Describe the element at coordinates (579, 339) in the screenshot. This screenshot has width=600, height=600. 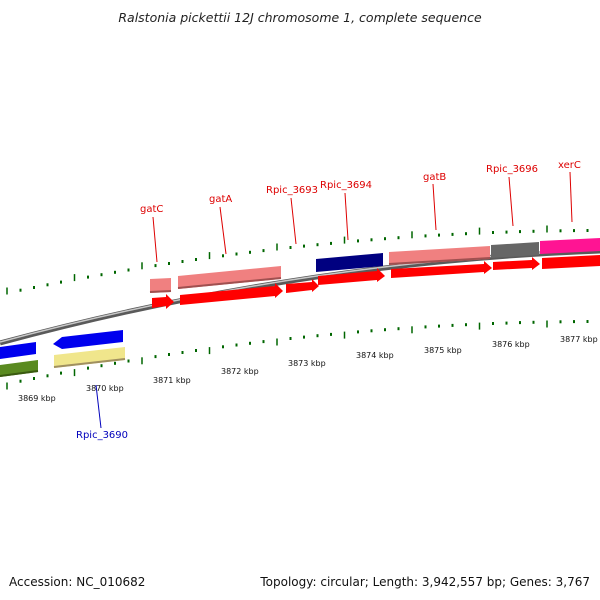
I see `kbp-label: 3877 kbp` at that location.